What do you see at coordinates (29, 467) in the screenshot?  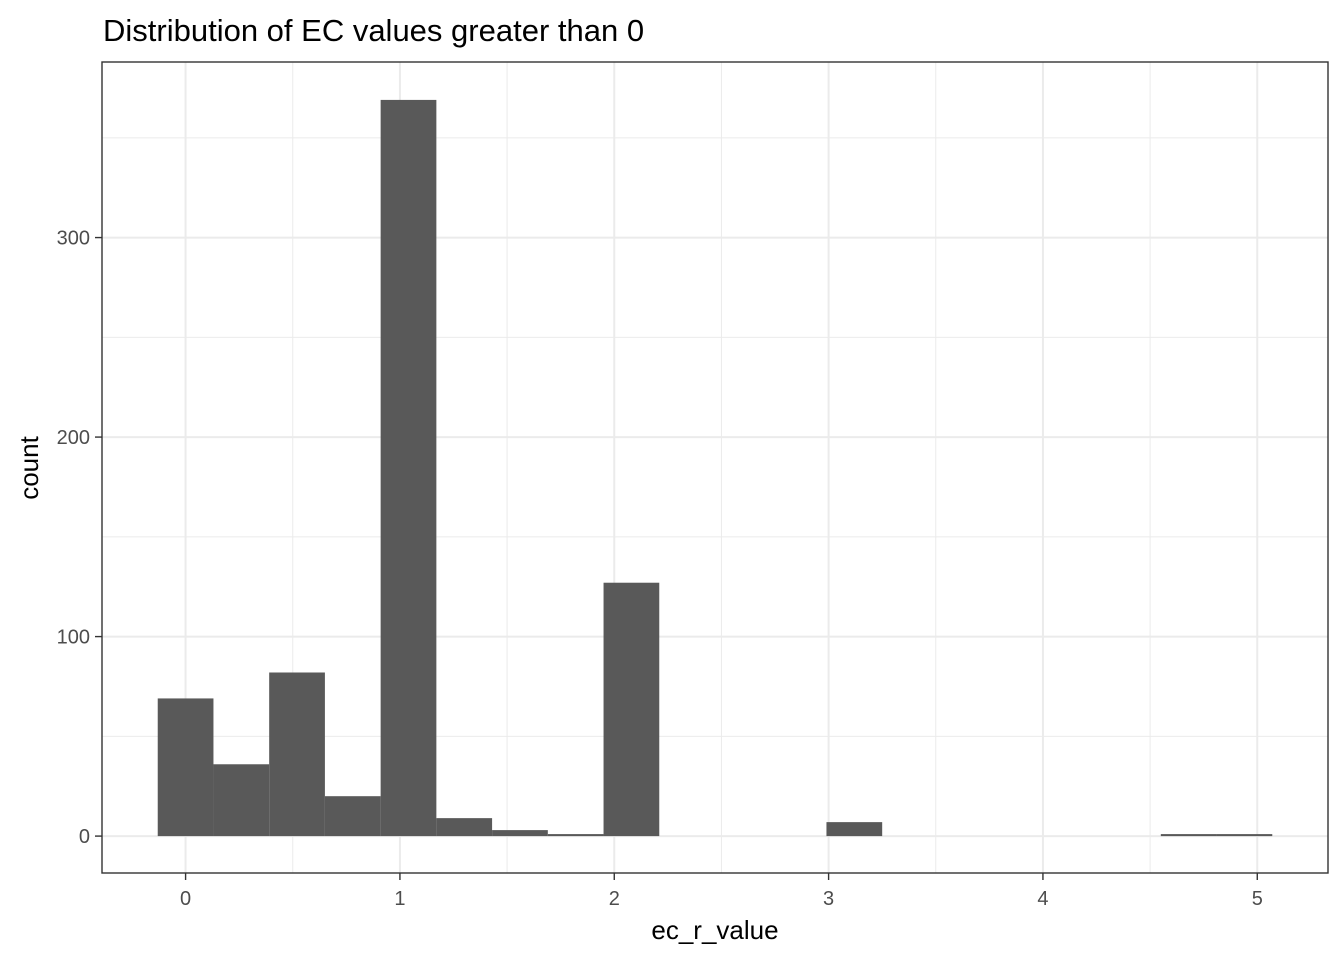 I see `y-axis-title: count` at bounding box center [29, 467].